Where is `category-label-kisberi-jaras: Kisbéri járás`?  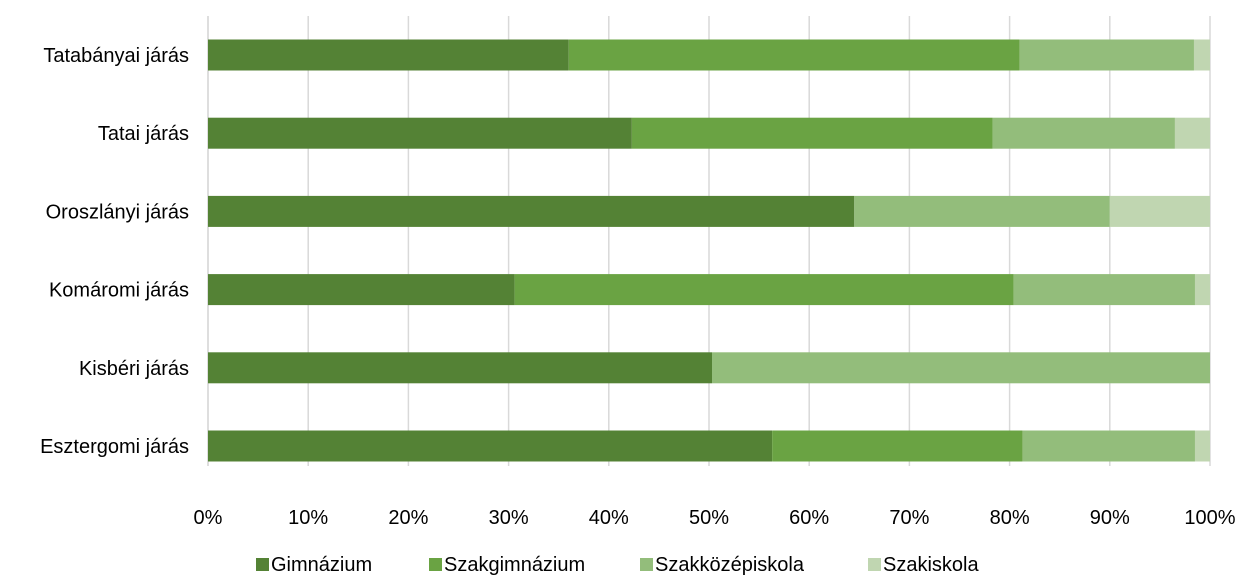 category-label-kisberi-jaras: Kisbéri járás is located at coordinates (134, 369).